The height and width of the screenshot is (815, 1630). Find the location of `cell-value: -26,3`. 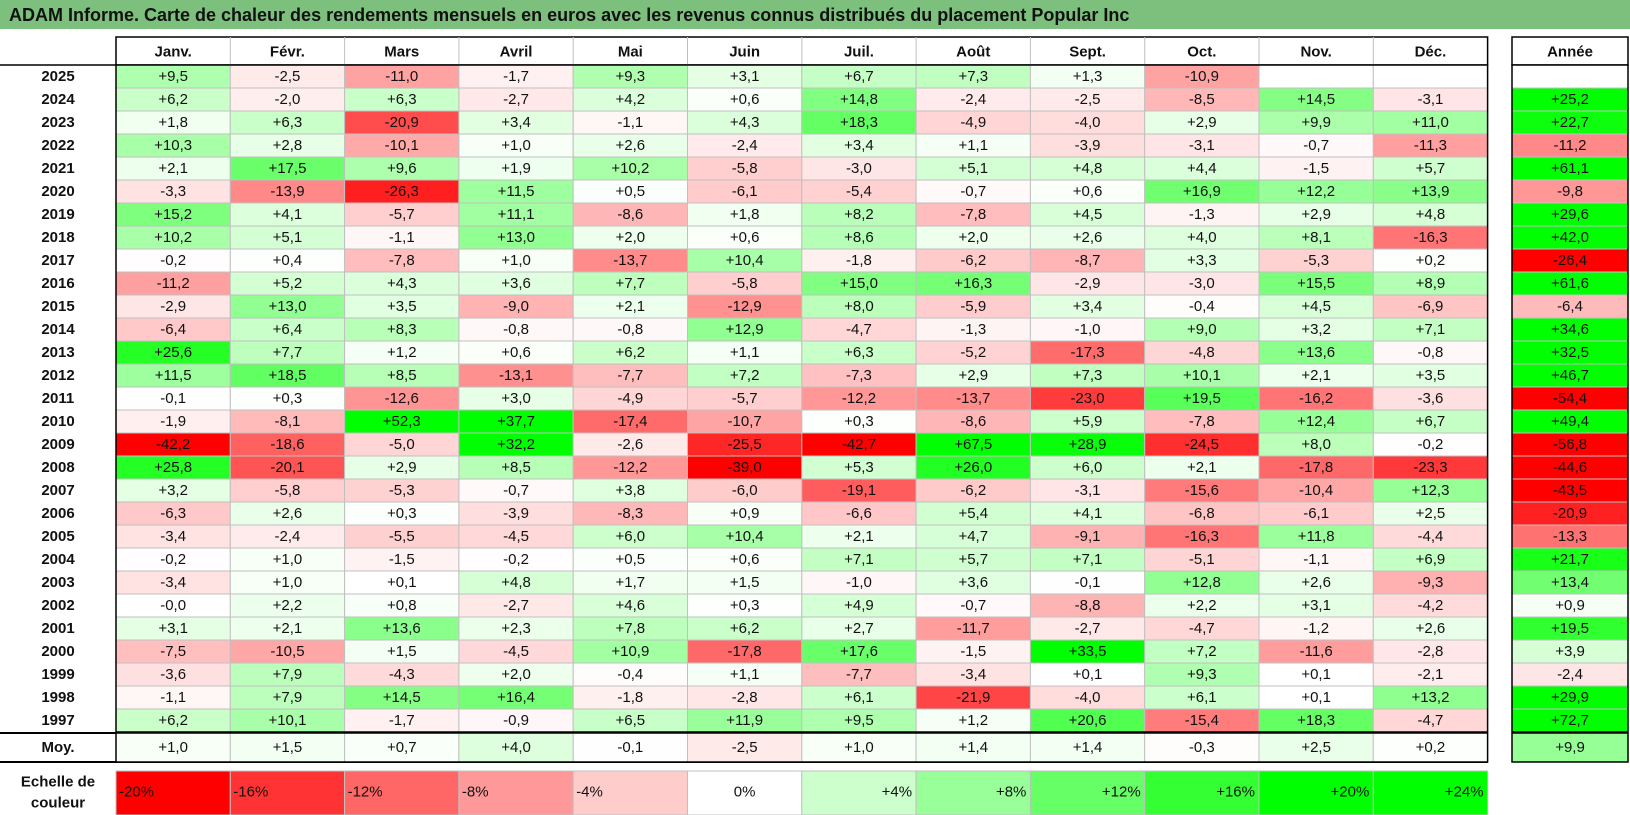

cell-value: -26,3 is located at coordinates (402, 191).